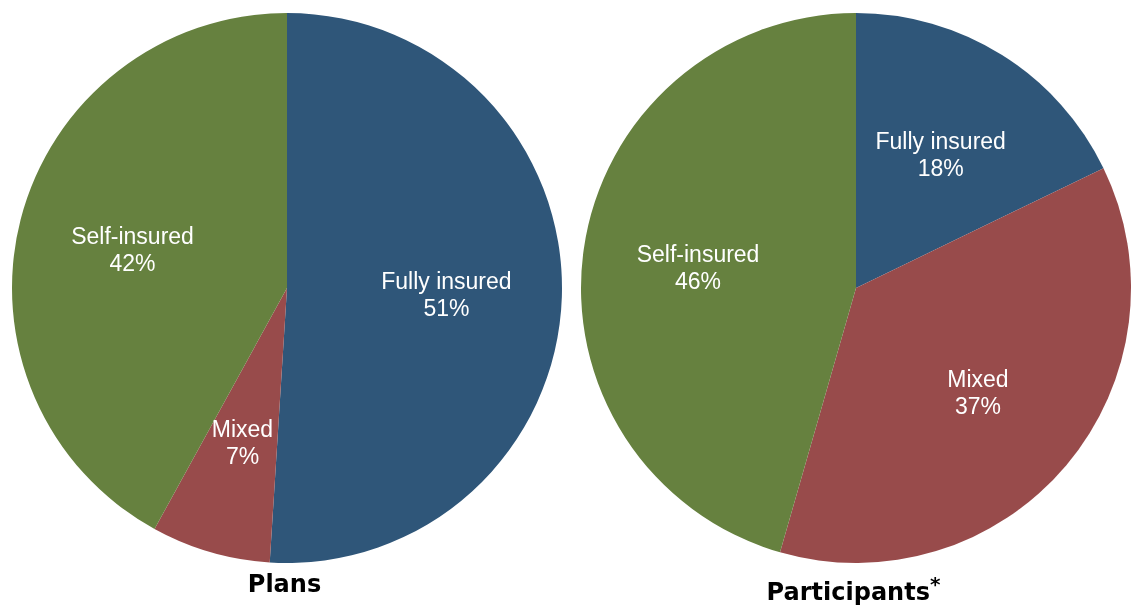 This screenshot has width=1138, height=608. I want to click on data-label: 37%, so click(978, 405).